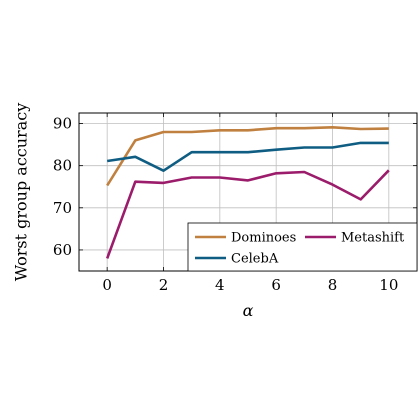  I want to click on x-tick-label: 10, so click(388, 285).